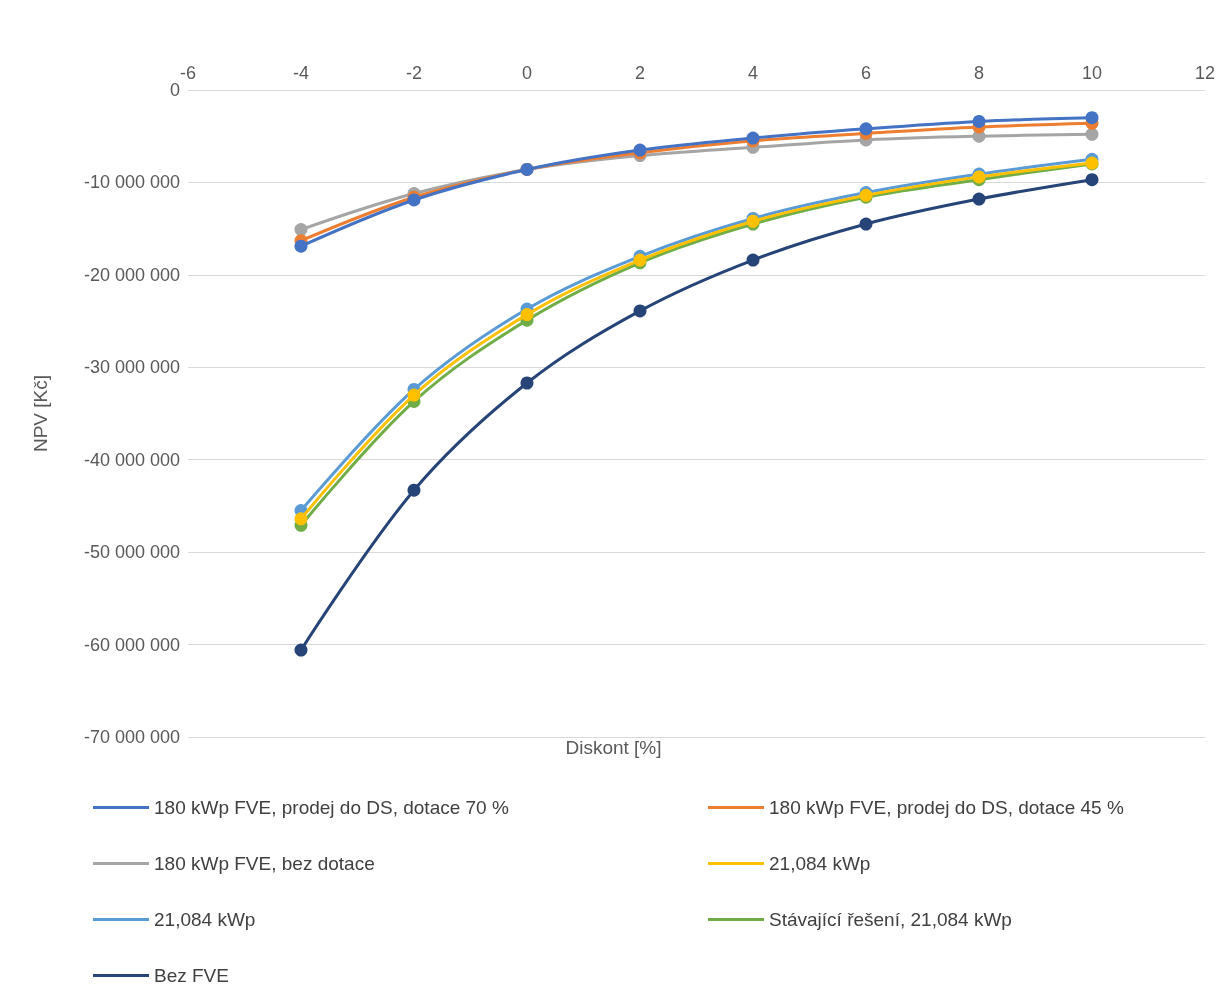 The image size is (1227, 994). Describe the element at coordinates (866, 73) in the screenshot. I see `x-tick-label: 6` at that location.